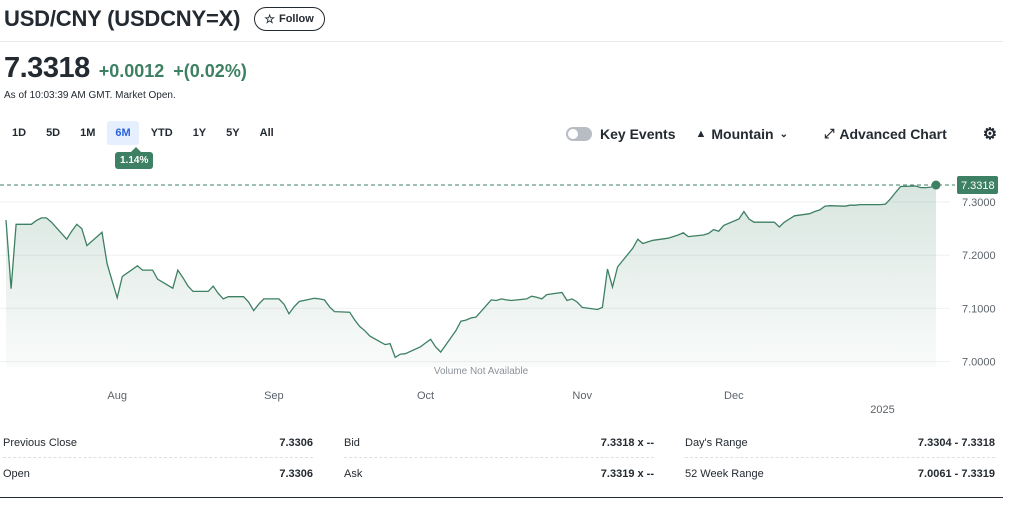  What do you see at coordinates (579, 134) in the screenshot?
I see `toggle-switch` at bounding box center [579, 134].